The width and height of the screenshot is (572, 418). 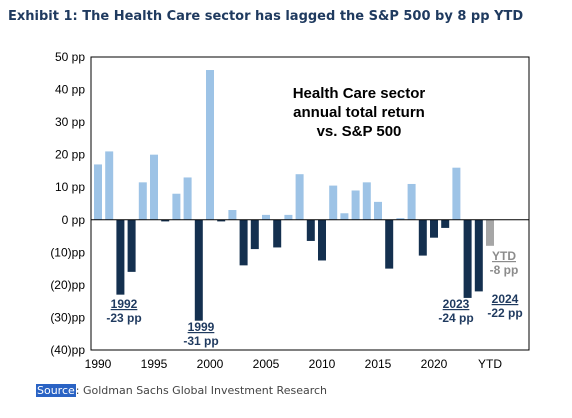 I want to click on x-tick-label: 1990, so click(x=98, y=364).